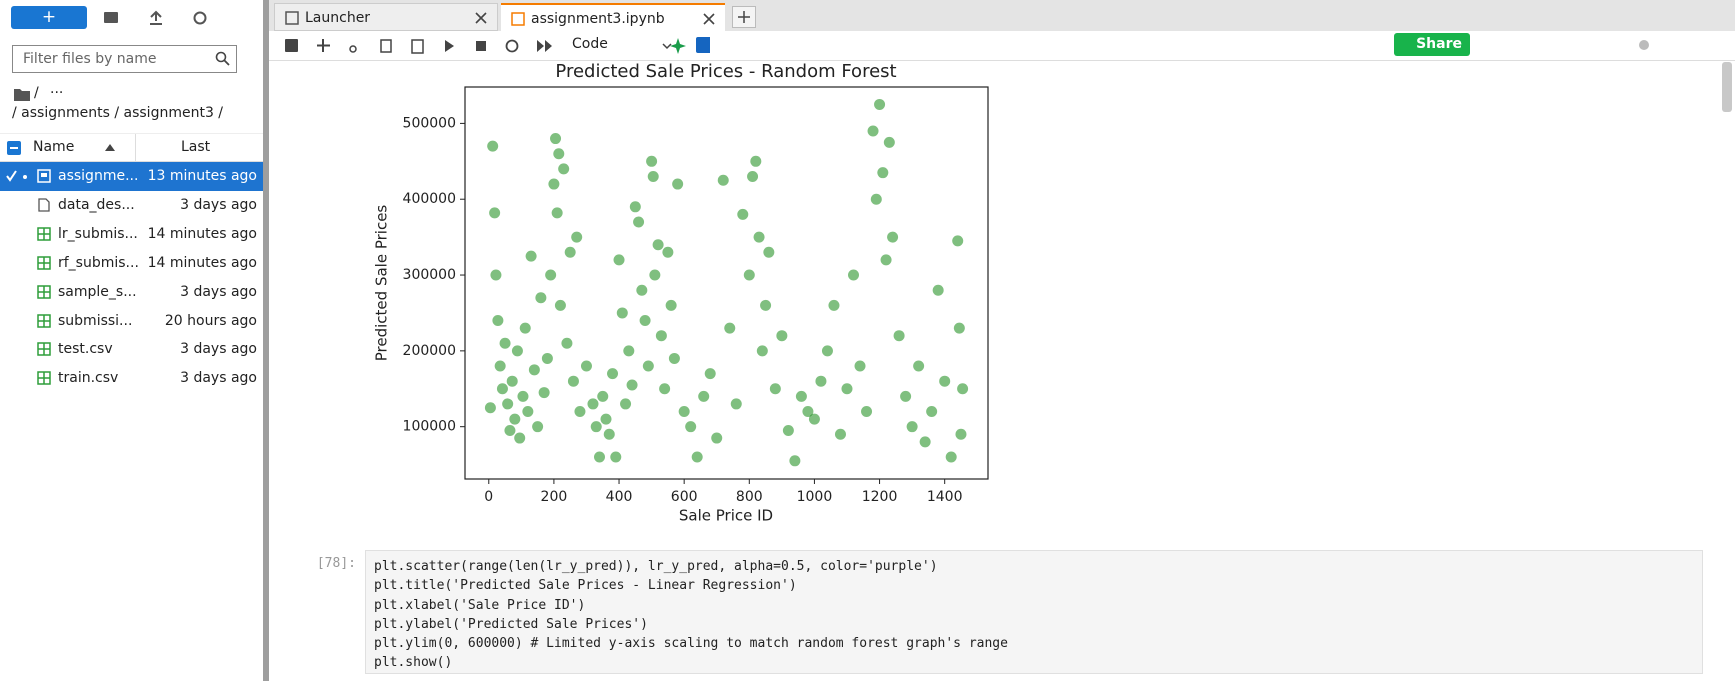  Describe the element at coordinates (36, 93) in the screenshot. I see `path-root: /` at that location.